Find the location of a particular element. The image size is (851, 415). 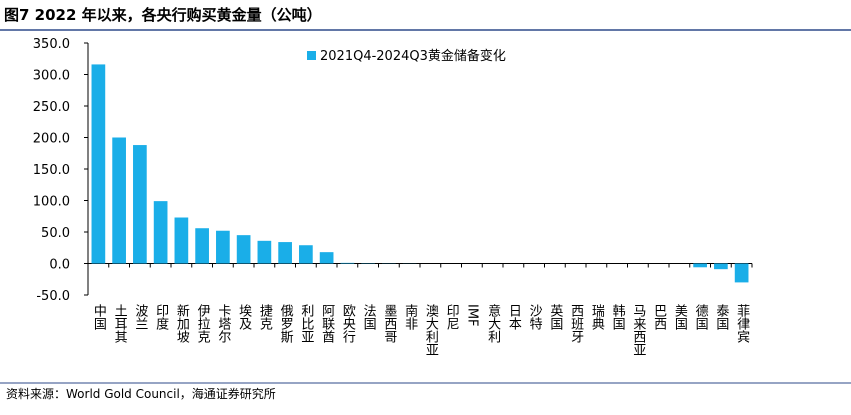

x-tick-label: 日本 is located at coordinates (514, 317).